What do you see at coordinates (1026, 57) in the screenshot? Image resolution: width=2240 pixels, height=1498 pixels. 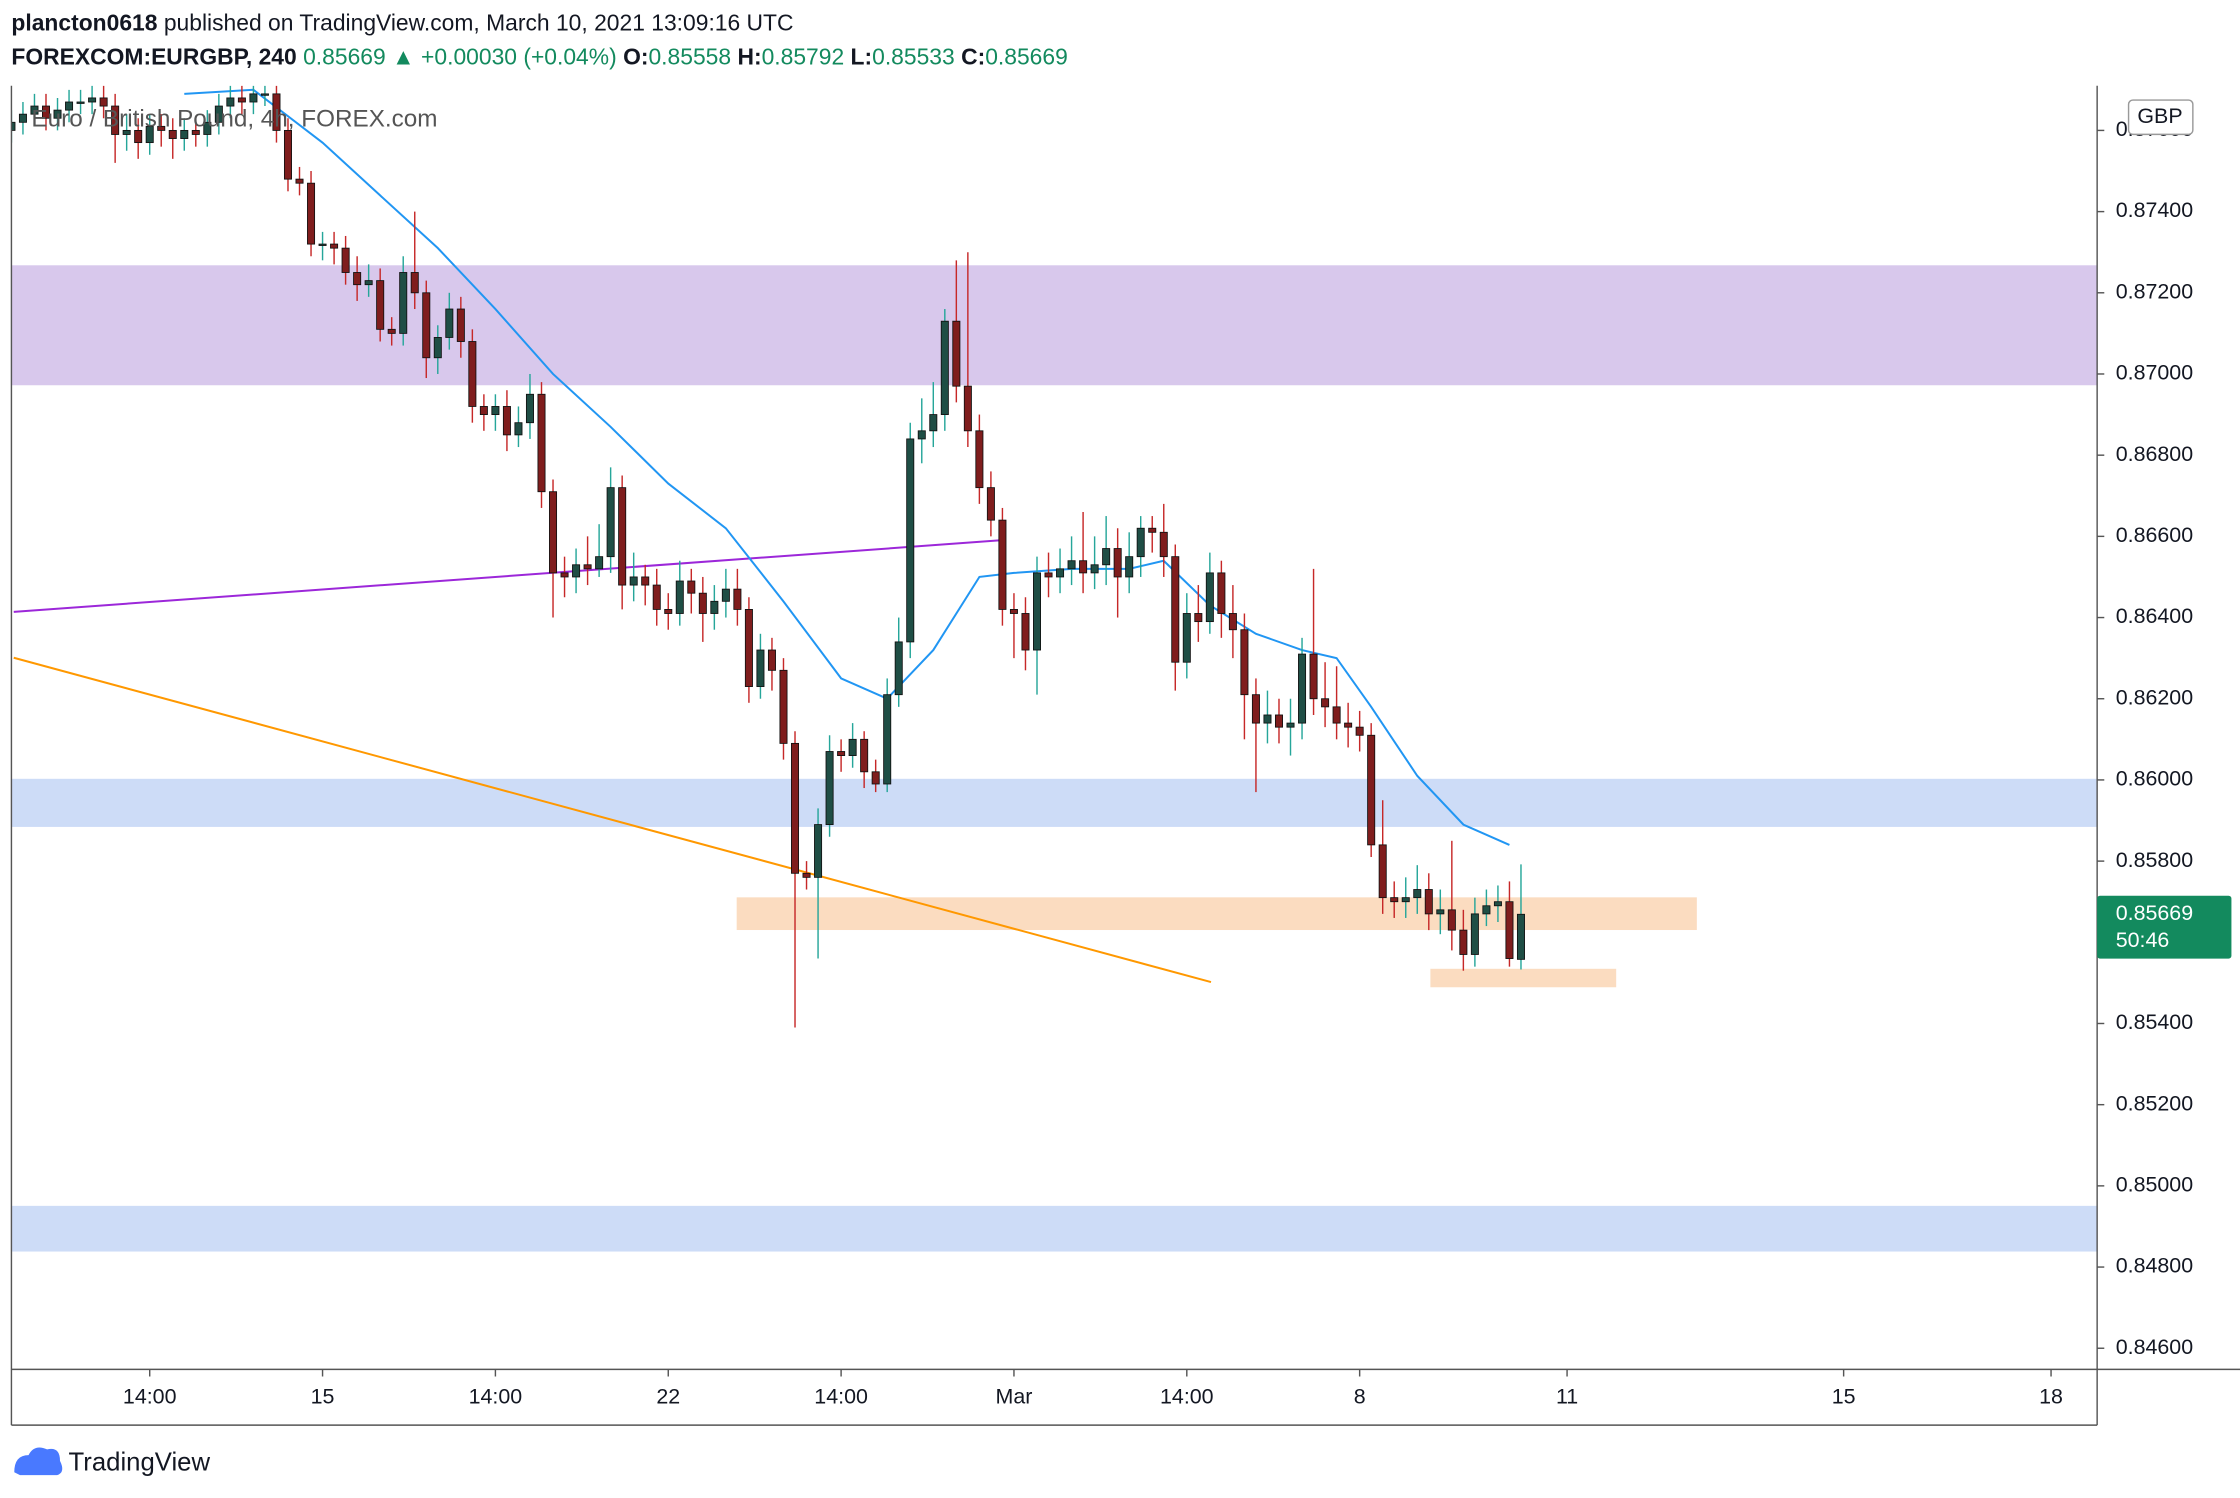 I see `close-value: 0.85669` at bounding box center [1026, 57].